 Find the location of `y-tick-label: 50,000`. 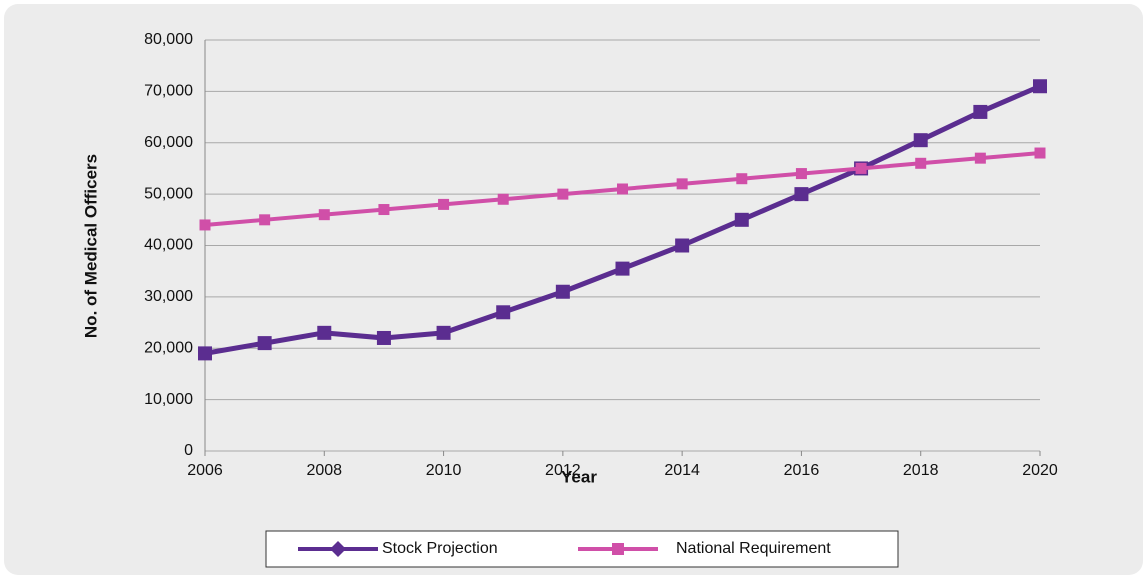

y-tick-label: 50,000 is located at coordinates (168, 193).